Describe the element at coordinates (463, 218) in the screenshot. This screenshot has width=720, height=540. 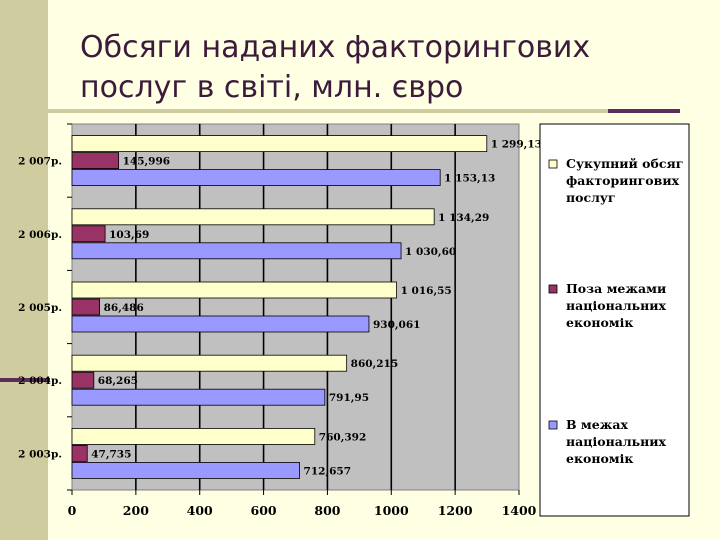
I see `data-label: 1 134,29` at that location.